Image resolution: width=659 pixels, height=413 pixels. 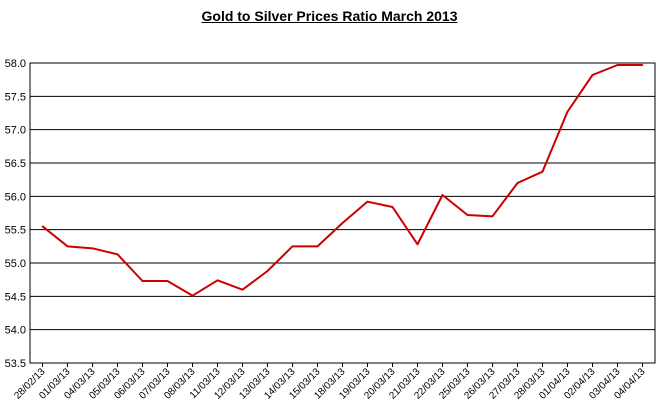 I want to click on y-tick-label: 56.5, so click(x=15, y=164).